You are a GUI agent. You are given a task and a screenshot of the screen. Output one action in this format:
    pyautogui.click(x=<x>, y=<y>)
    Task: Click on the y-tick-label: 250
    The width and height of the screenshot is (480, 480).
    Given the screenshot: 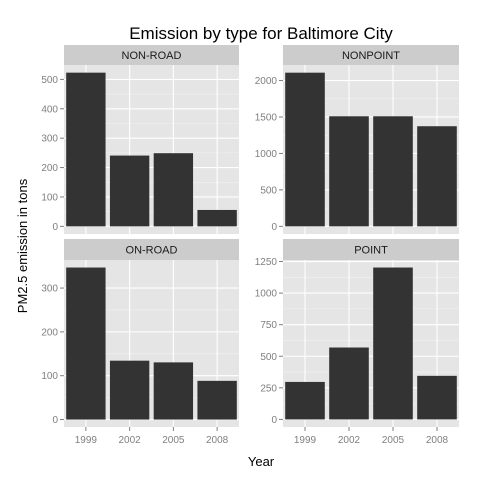 What is the action you would take?
    pyautogui.click(x=268, y=388)
    